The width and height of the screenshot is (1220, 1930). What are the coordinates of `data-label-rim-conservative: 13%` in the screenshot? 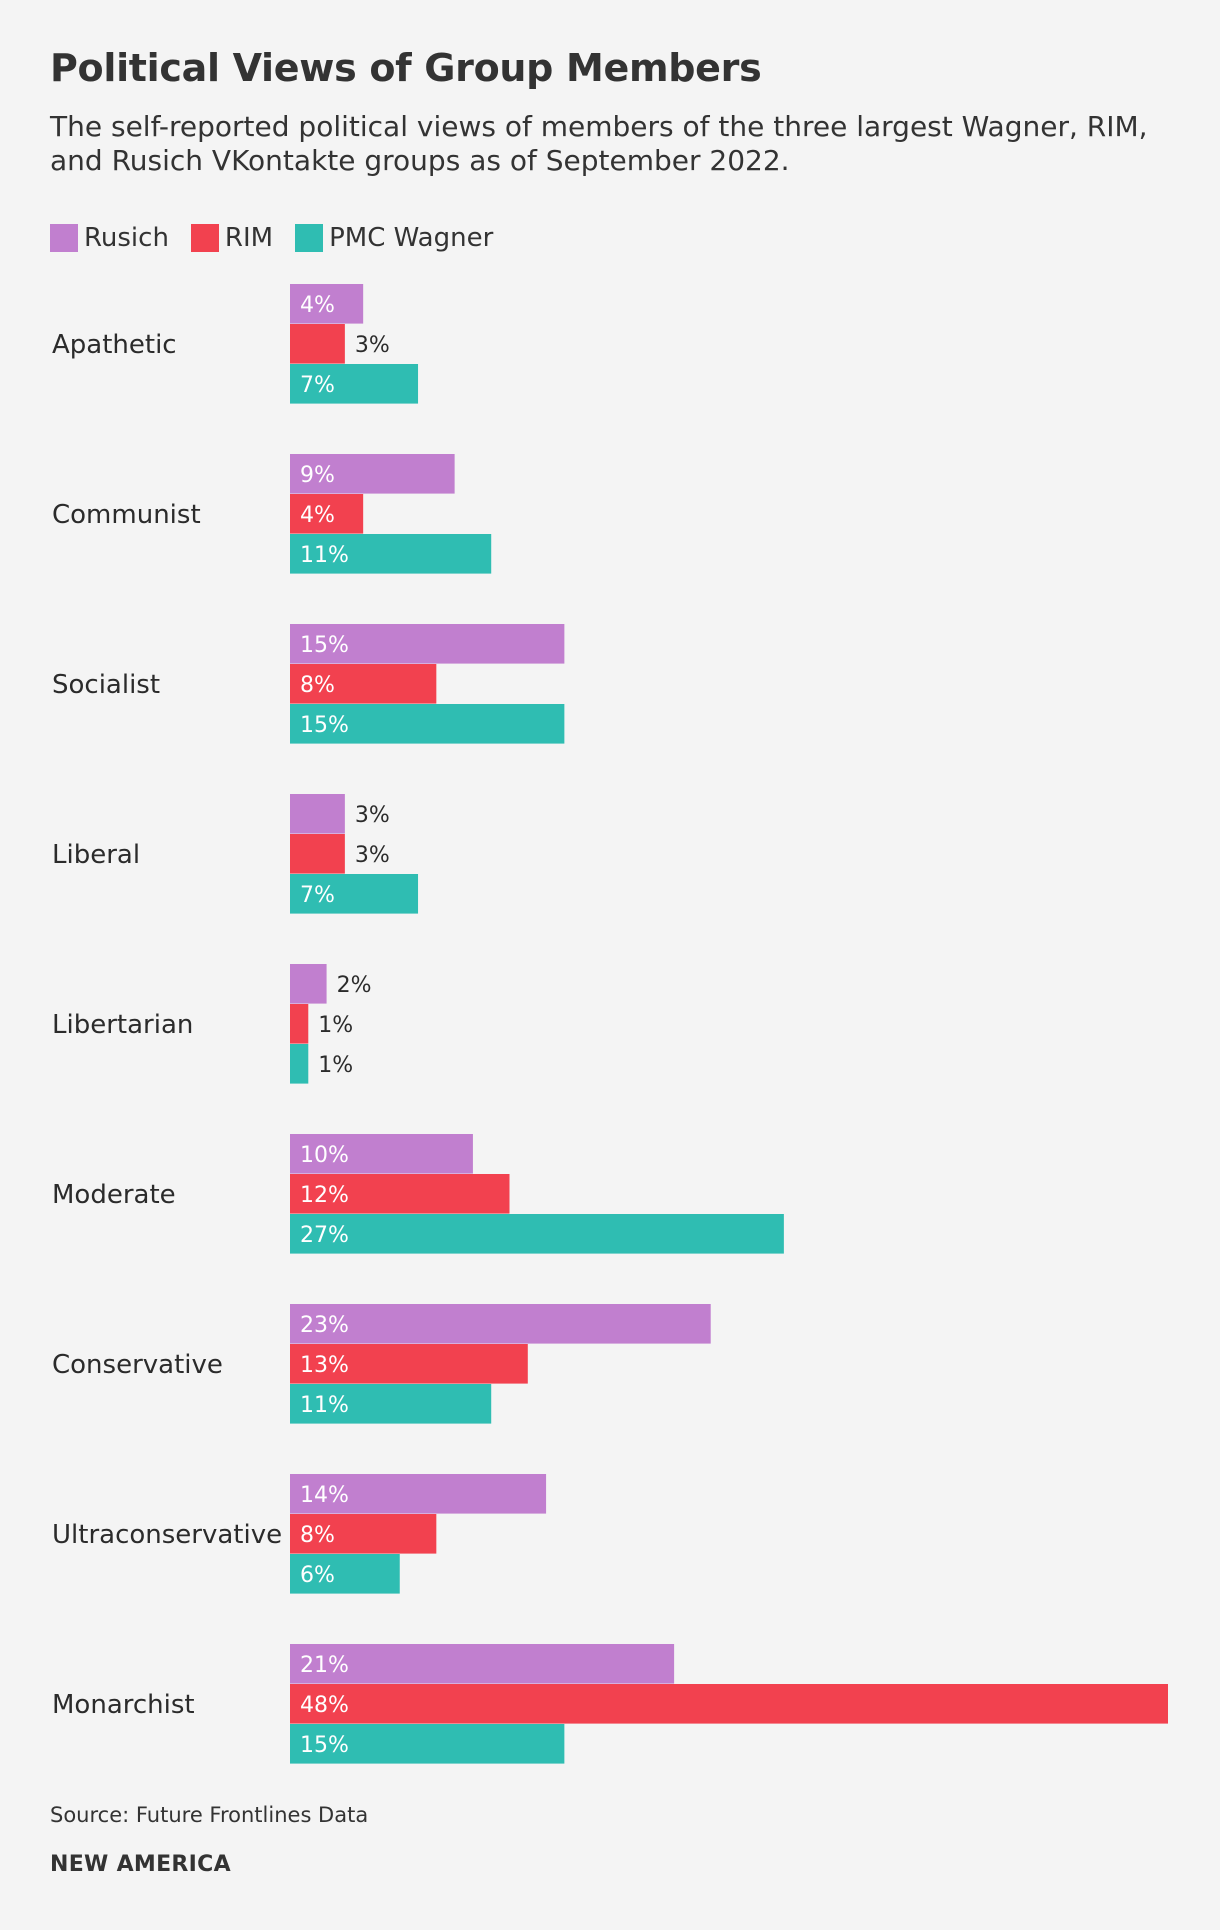 It's located at (324, 1365).